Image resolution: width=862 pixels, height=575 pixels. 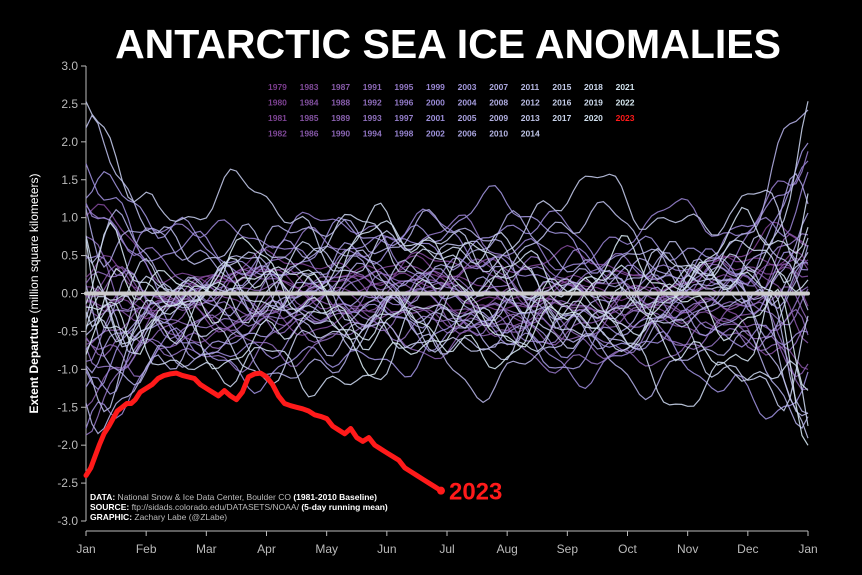 What do you see at coordinates (67, 521) in the screenshot?
I see `y-tick-label: -3.0` at bounding box center [67, 521].